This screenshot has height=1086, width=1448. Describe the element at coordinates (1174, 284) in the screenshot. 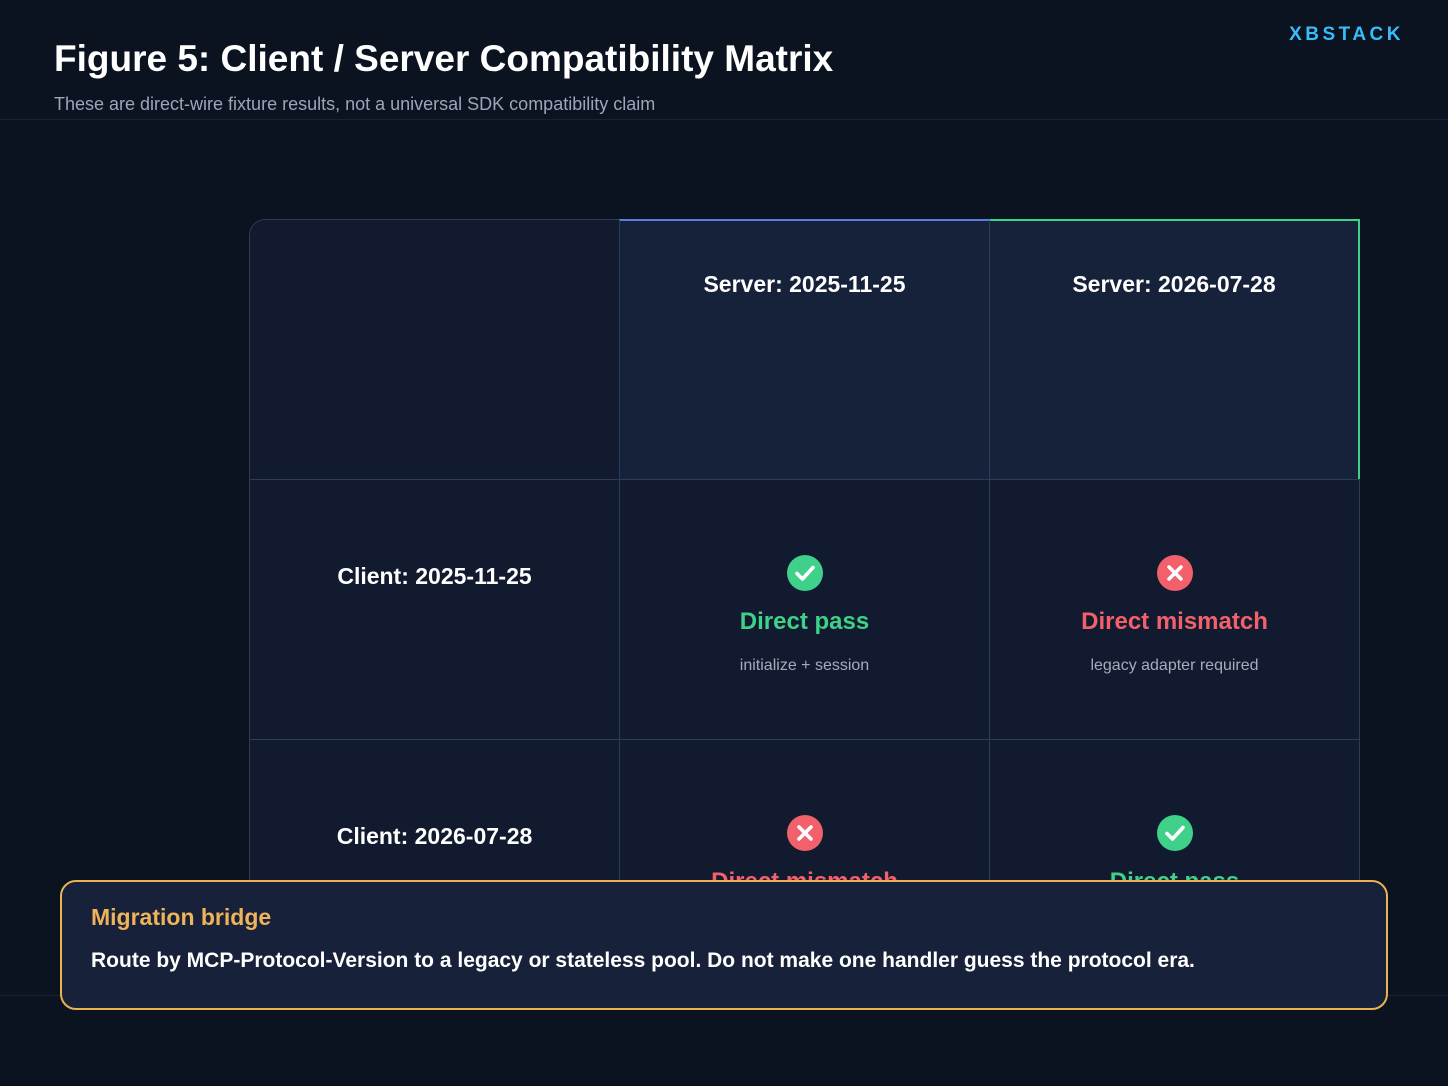

I see `column-header-label: Server: 2026-07-28` at that location.